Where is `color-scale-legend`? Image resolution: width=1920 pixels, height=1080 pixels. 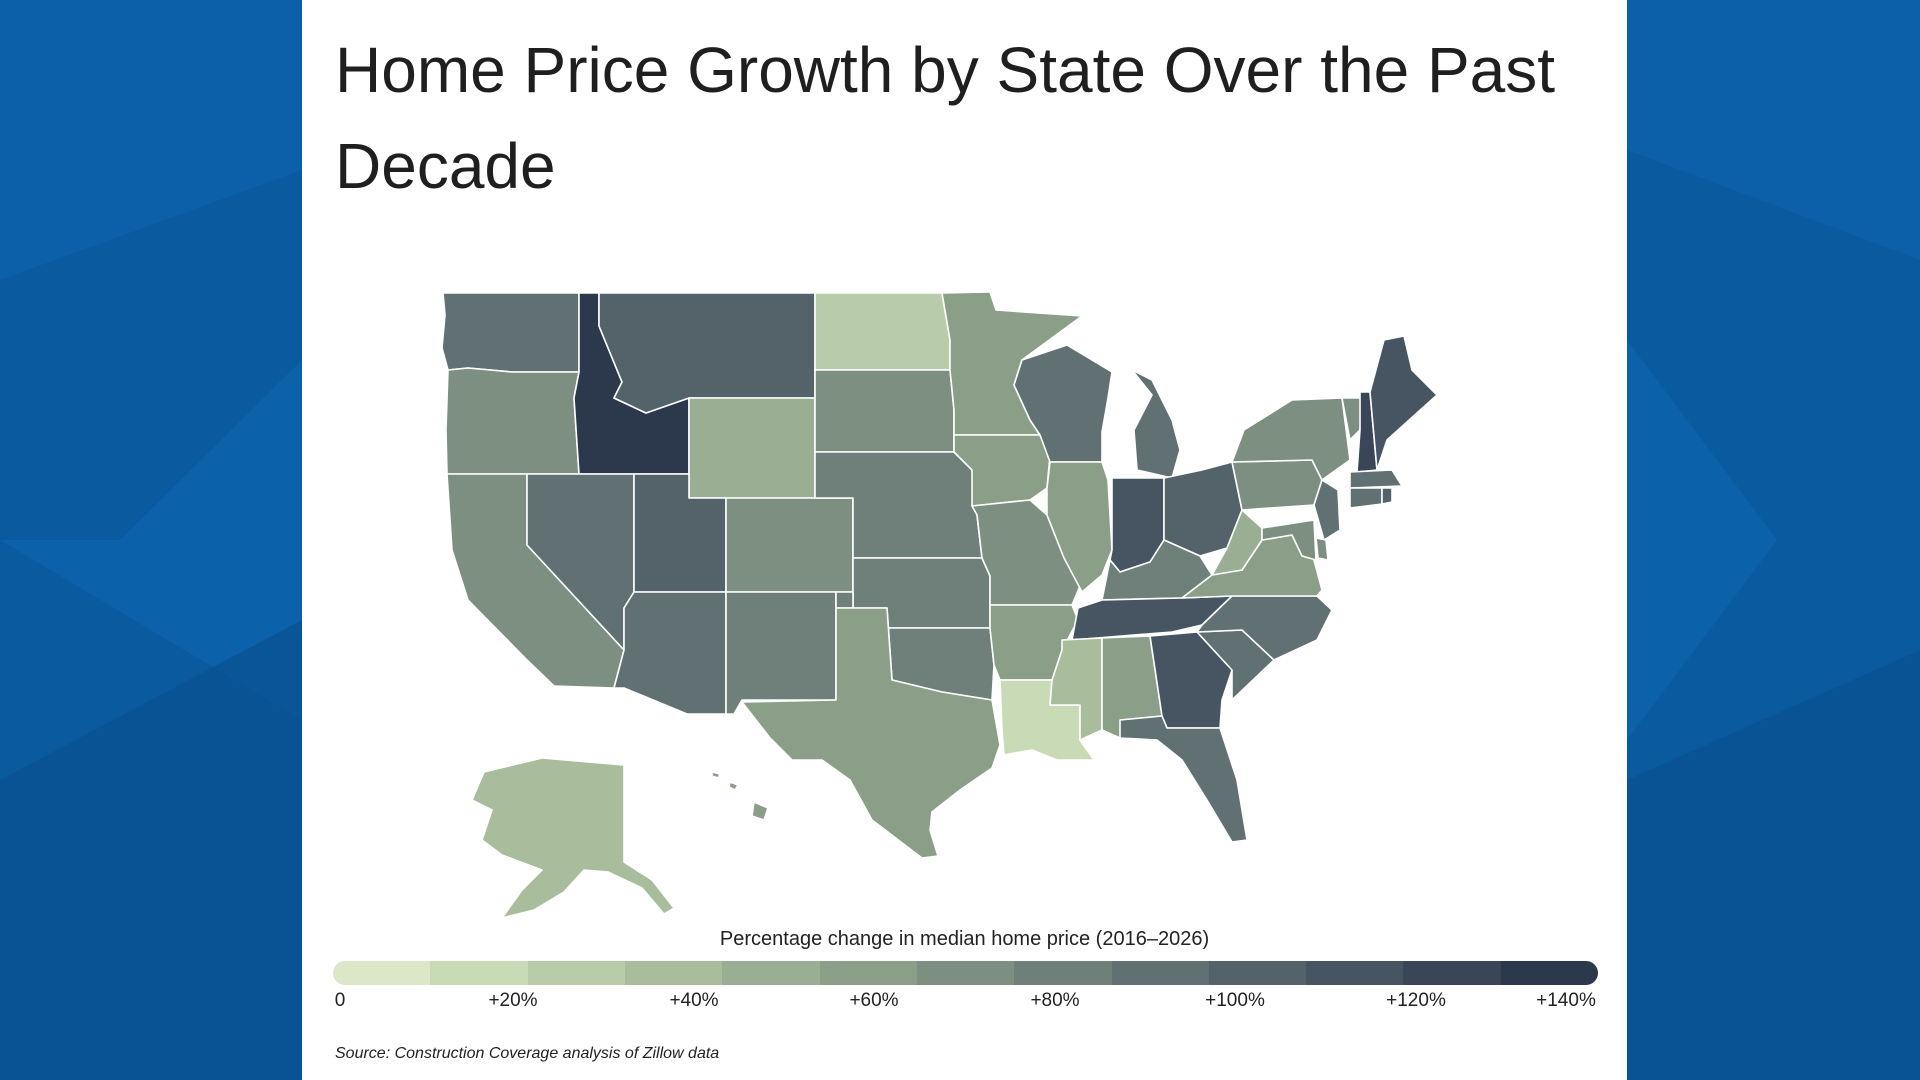 color-scale-legend is located at coordinates (965, 973).